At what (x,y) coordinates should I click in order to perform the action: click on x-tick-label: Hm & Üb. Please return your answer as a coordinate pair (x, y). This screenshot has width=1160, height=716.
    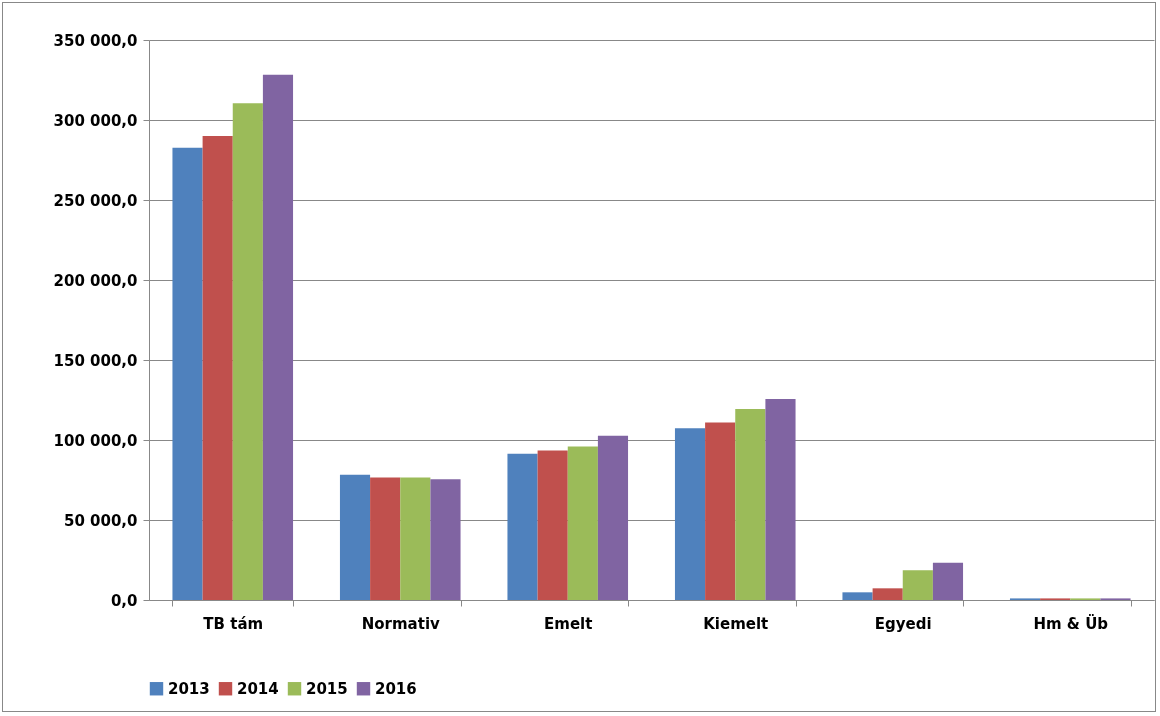
    Looking at the image, I should click on (1071, 623).